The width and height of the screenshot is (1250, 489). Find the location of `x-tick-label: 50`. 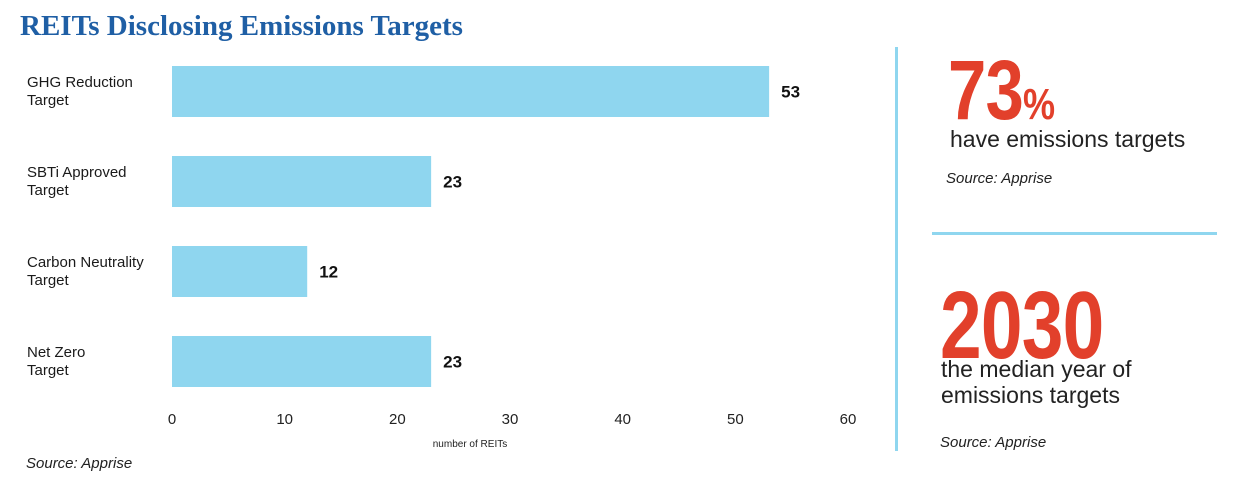

x-tick-label: 50 is located at coordinates (735, 419).